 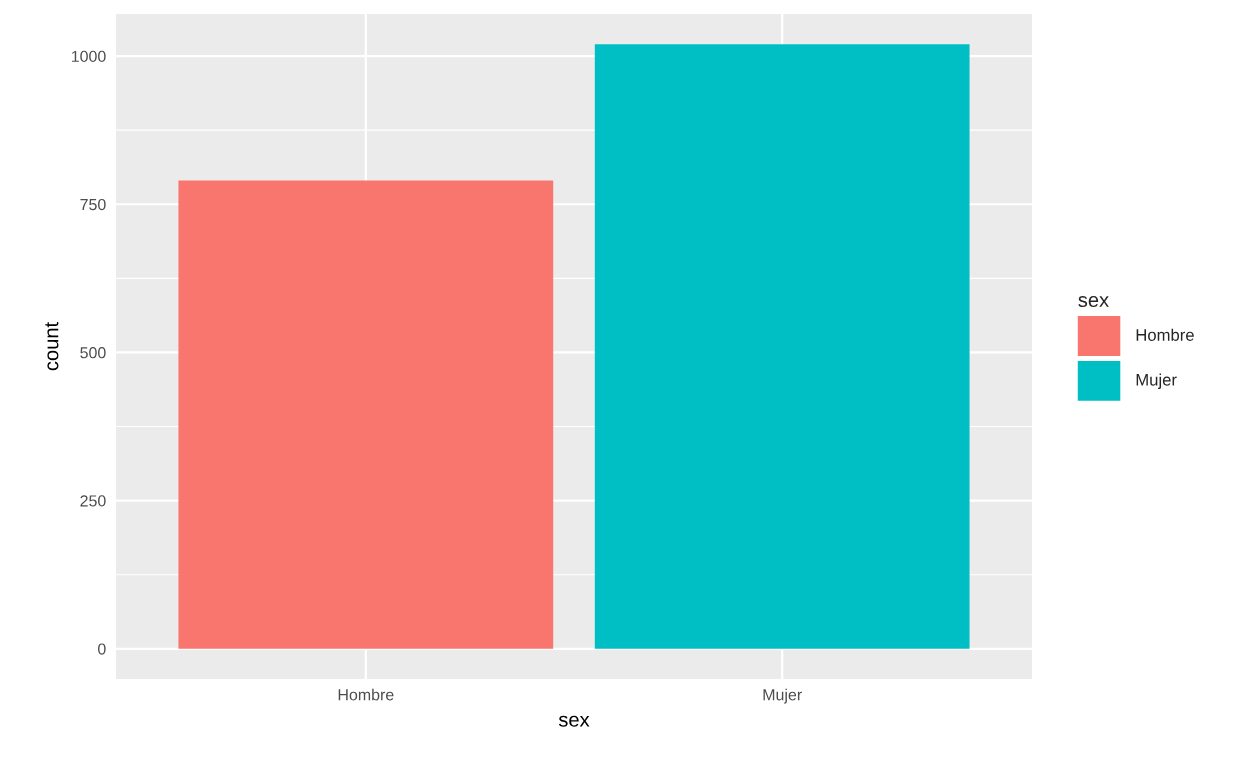 What do you see at coordinates (1093, 302) in the screenshot?
I see `legend-title: sex` at bounding box center [1093, 302].